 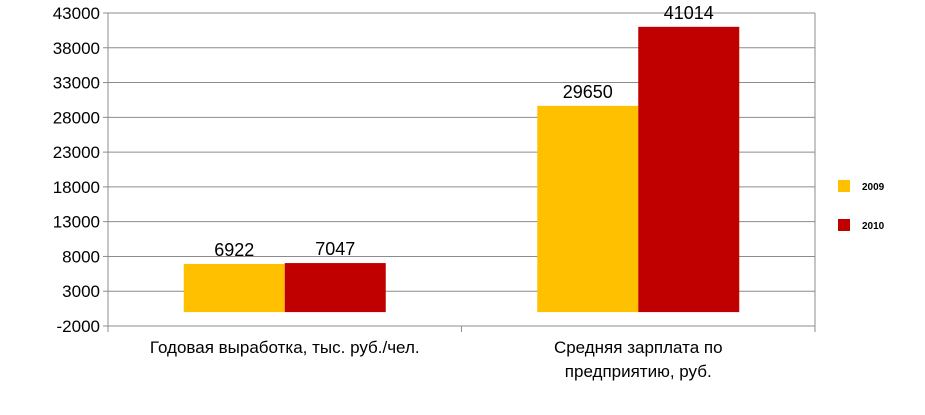 I want to click on data-label-2010-1: 7047, so click(x=335, y=249).